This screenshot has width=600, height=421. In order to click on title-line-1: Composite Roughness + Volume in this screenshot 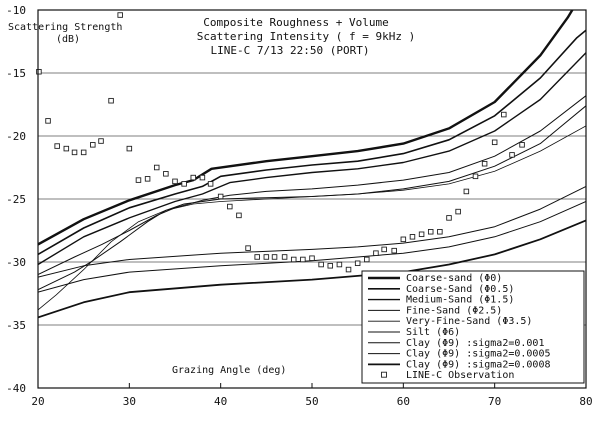, I will do `click(295, 22)`.